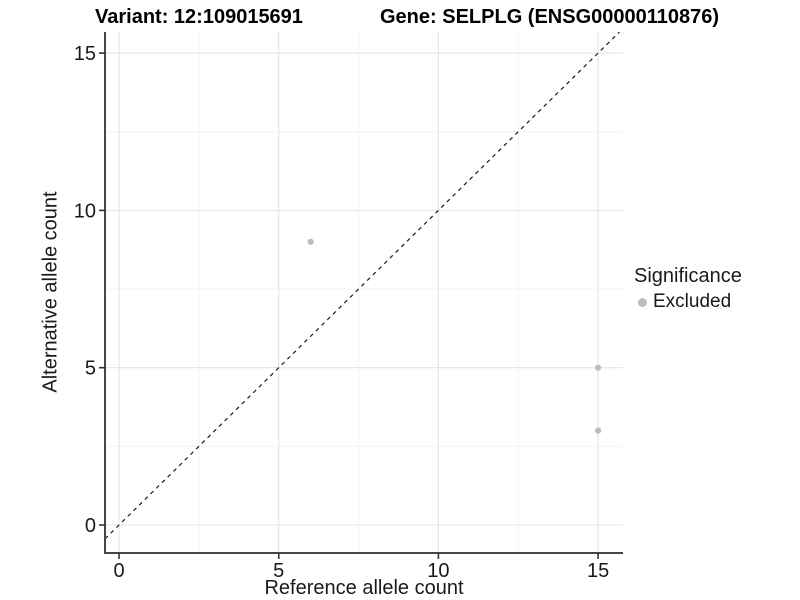 The height and width of the screenshot is (600, 800). What do you see at coordinates (118, 571) in the screenshot?
I see `x-tick-label: 0` at bounding box center [118, 571].